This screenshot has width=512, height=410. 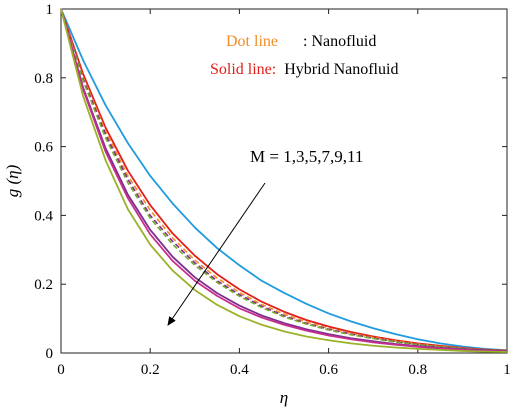 What do you see at coordinates (284, 370) in the screenshot?
I see `x-tick-labels: 0 0.2 0.4 0.6 0.8 1` at bounding box center [284, 370].